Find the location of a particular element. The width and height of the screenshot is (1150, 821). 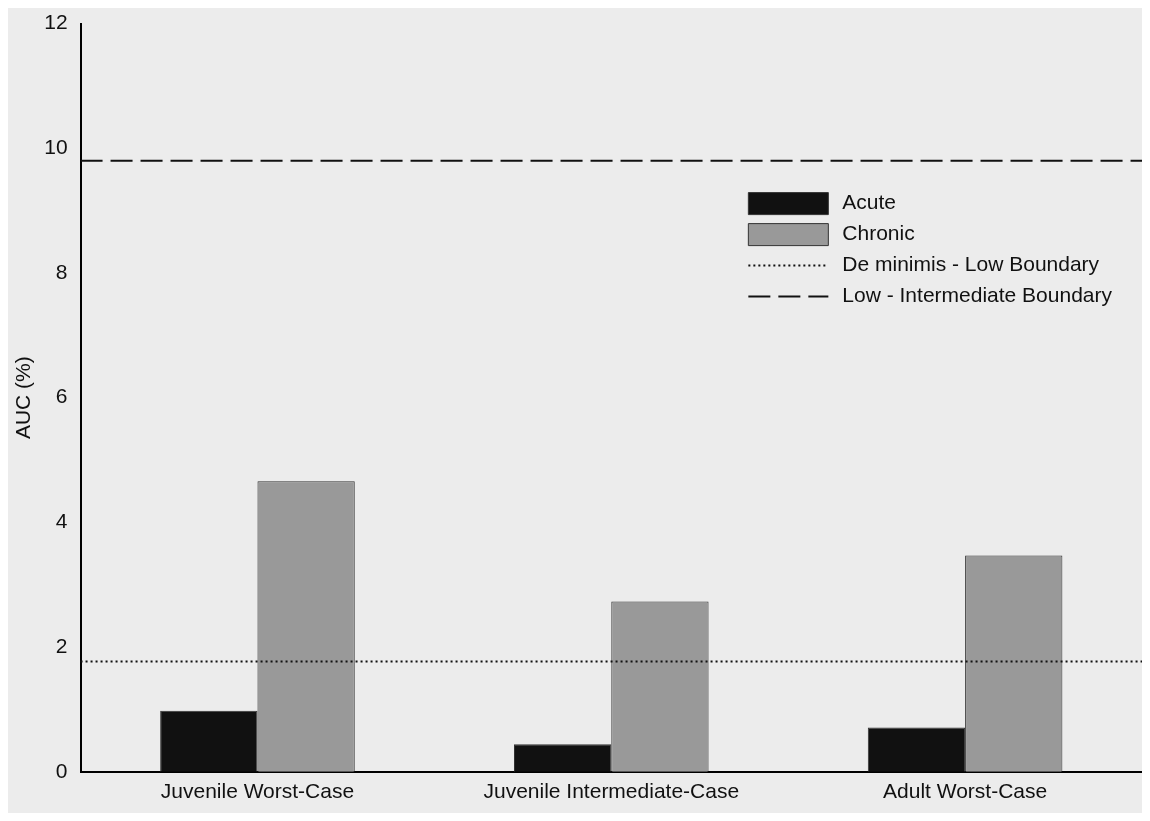

y-tick-label: 10 is located at coordinates (56, 147).